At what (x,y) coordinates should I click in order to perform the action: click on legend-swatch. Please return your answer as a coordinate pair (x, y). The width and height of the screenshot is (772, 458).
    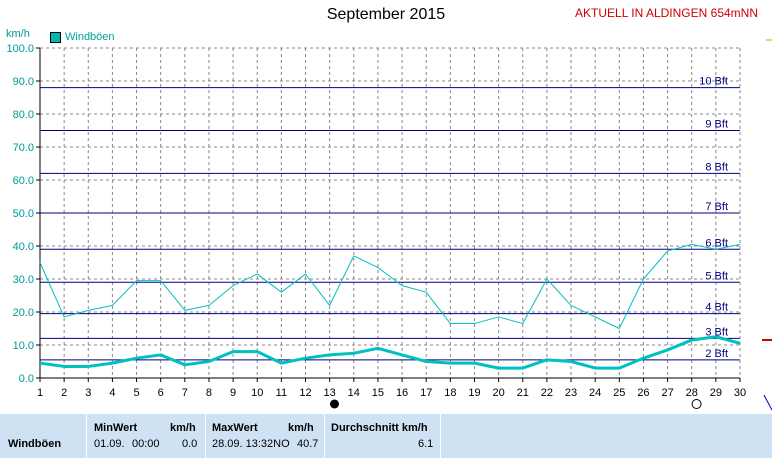
    Looking at the image, I should click on (55, 37).